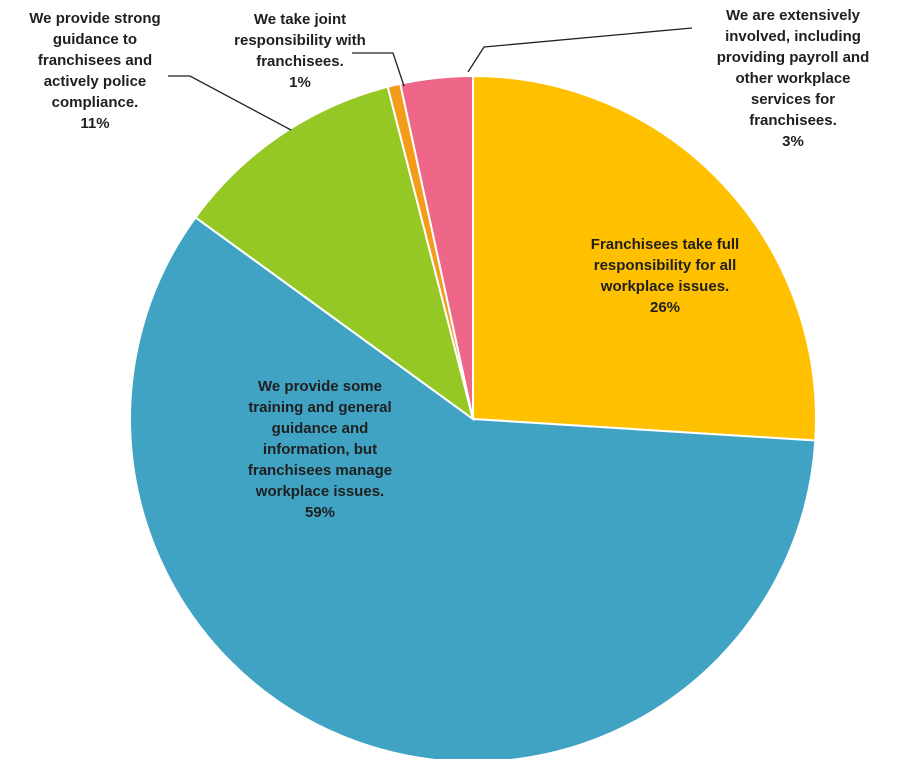  What do you see at coordinates (95, 39) in the screenshot?
I see `label-line: guidance to` at bounding box center [95, 39].